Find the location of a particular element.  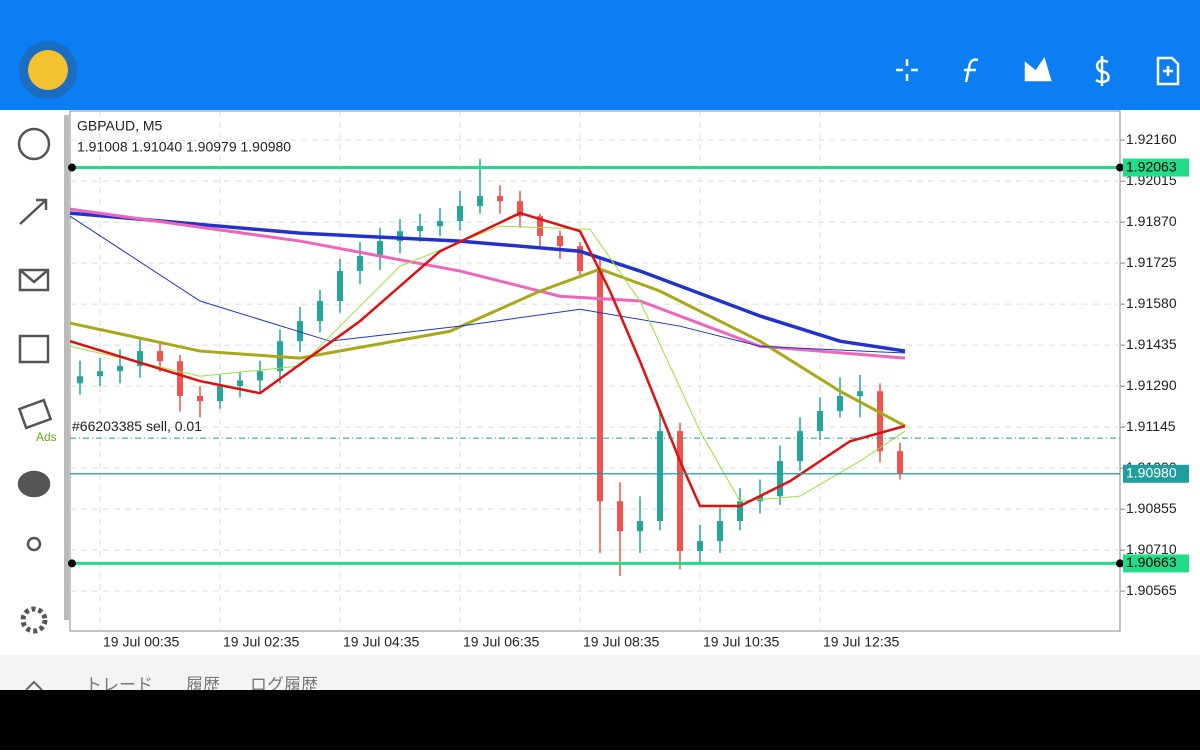

sidebar-scrollbar is located at coordinates (66, 367).